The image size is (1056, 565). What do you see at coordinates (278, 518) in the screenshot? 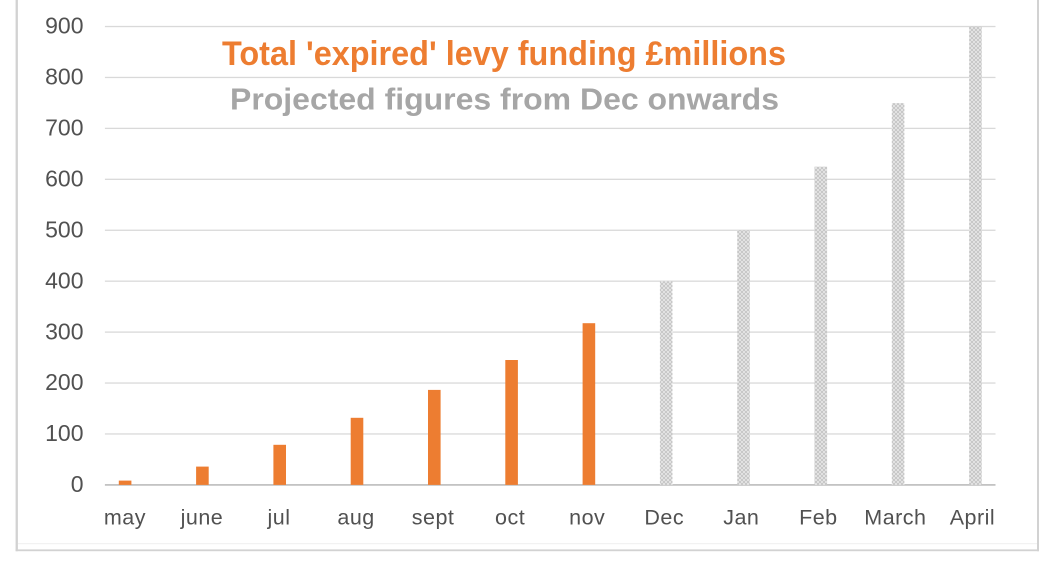
I see `svg-text: jul` at bounding box center [278, 518].